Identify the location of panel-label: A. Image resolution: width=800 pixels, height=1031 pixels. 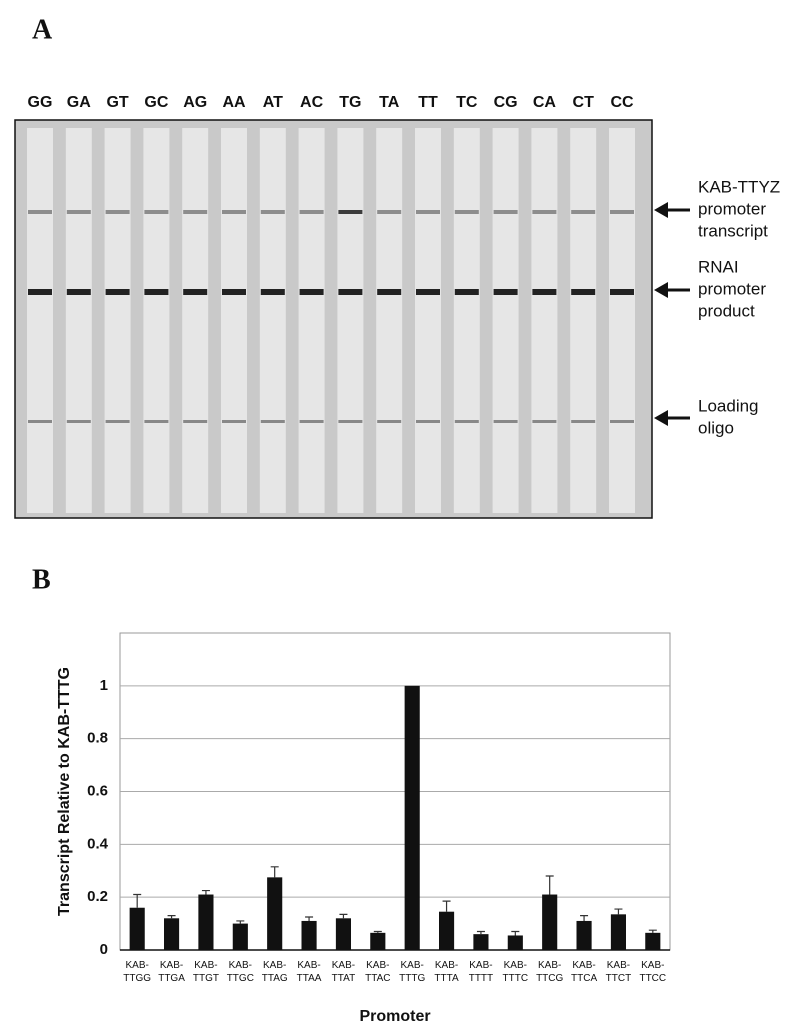
(42, 29).